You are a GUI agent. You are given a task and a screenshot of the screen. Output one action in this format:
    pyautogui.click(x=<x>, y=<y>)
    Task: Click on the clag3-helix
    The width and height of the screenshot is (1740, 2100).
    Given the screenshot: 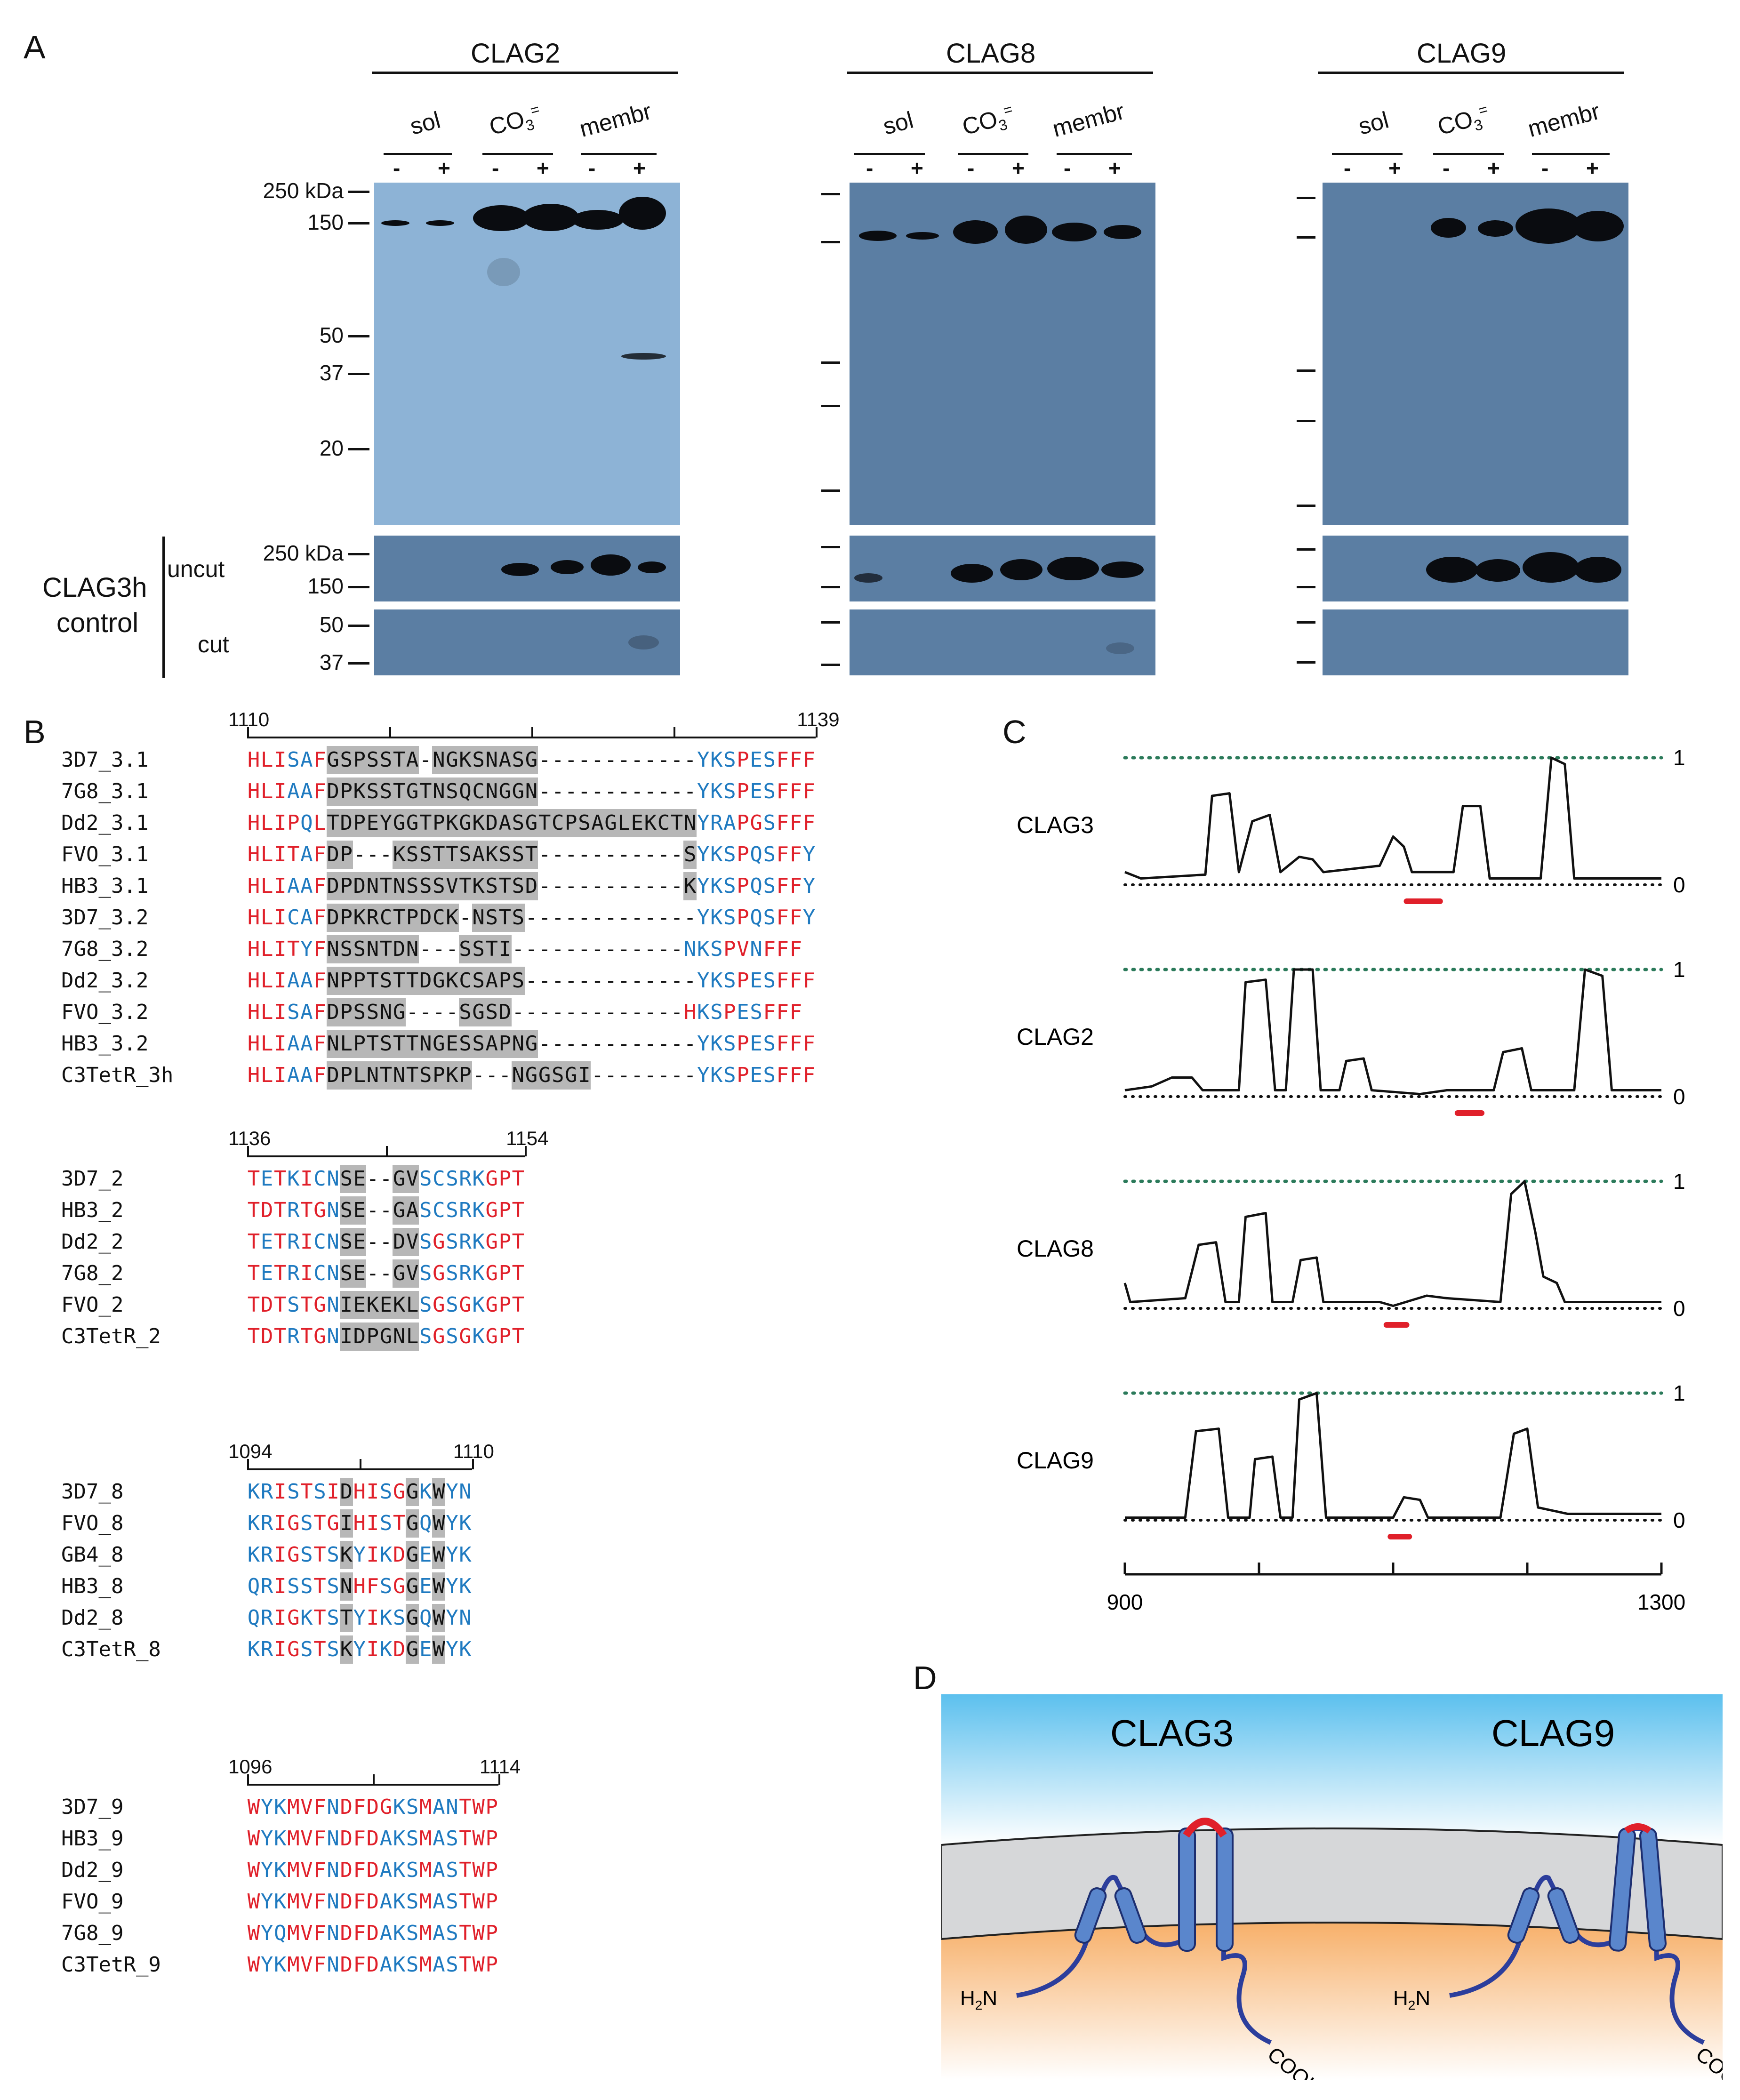 What is the action you would take?
    pyautogui.click(x=1225, y=1889)
    